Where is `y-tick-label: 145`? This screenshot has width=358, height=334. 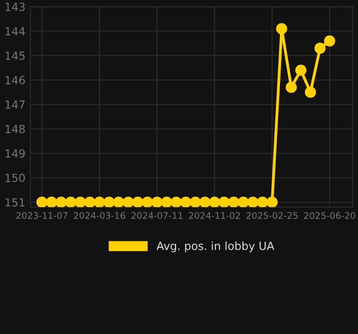
y-tick-label: 145 is located at coordinates (15, 56).